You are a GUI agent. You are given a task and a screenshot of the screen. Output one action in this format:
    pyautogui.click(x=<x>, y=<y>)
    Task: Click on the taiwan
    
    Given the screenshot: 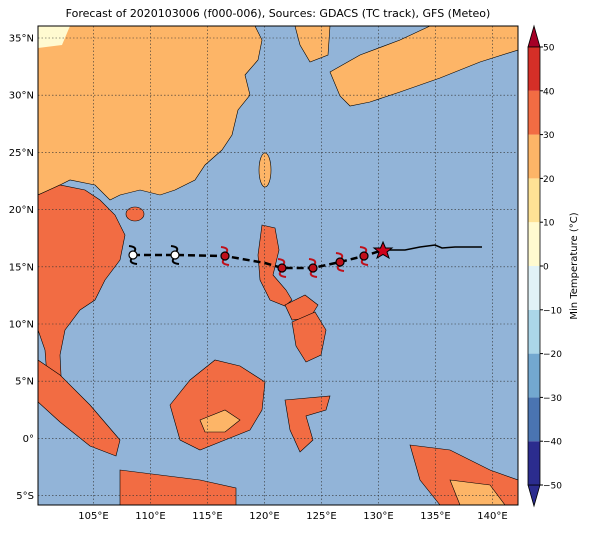 What is the action you would take?
    pyautogui.click(x=265, y=170)
    